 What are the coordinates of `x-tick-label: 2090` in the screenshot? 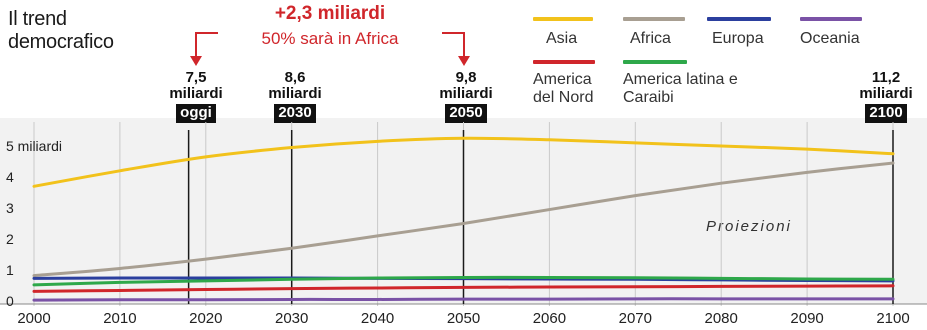 It's located at (806, 318).